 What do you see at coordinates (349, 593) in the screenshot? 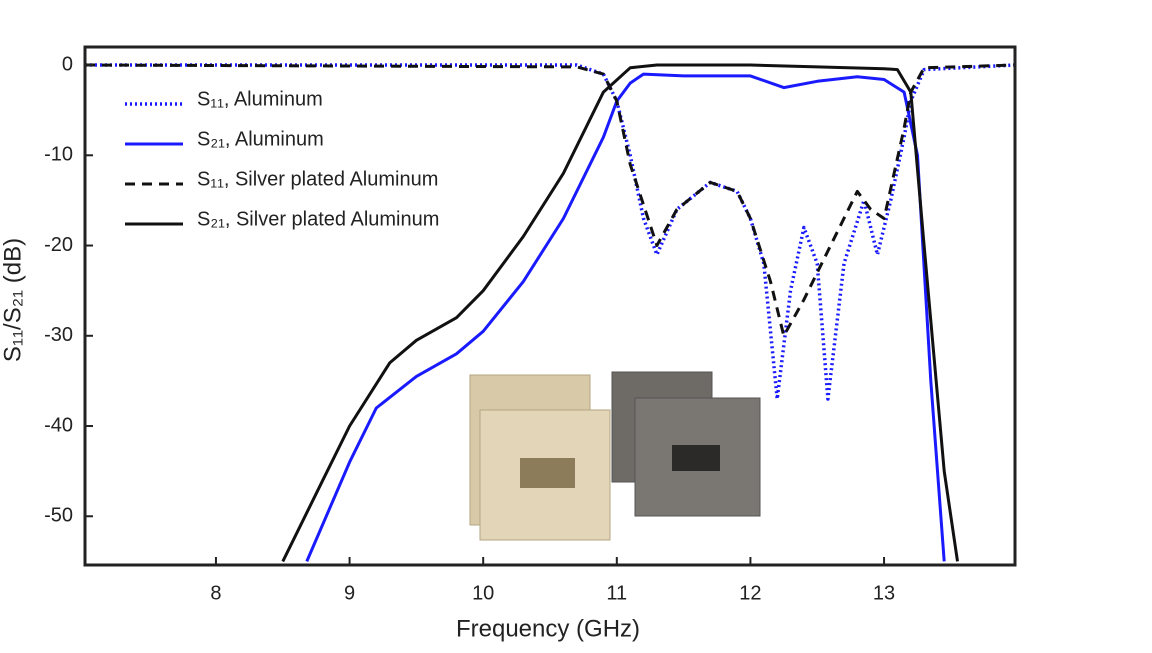
I see `x-tick-label: 9` at bounding box center [349, 593].